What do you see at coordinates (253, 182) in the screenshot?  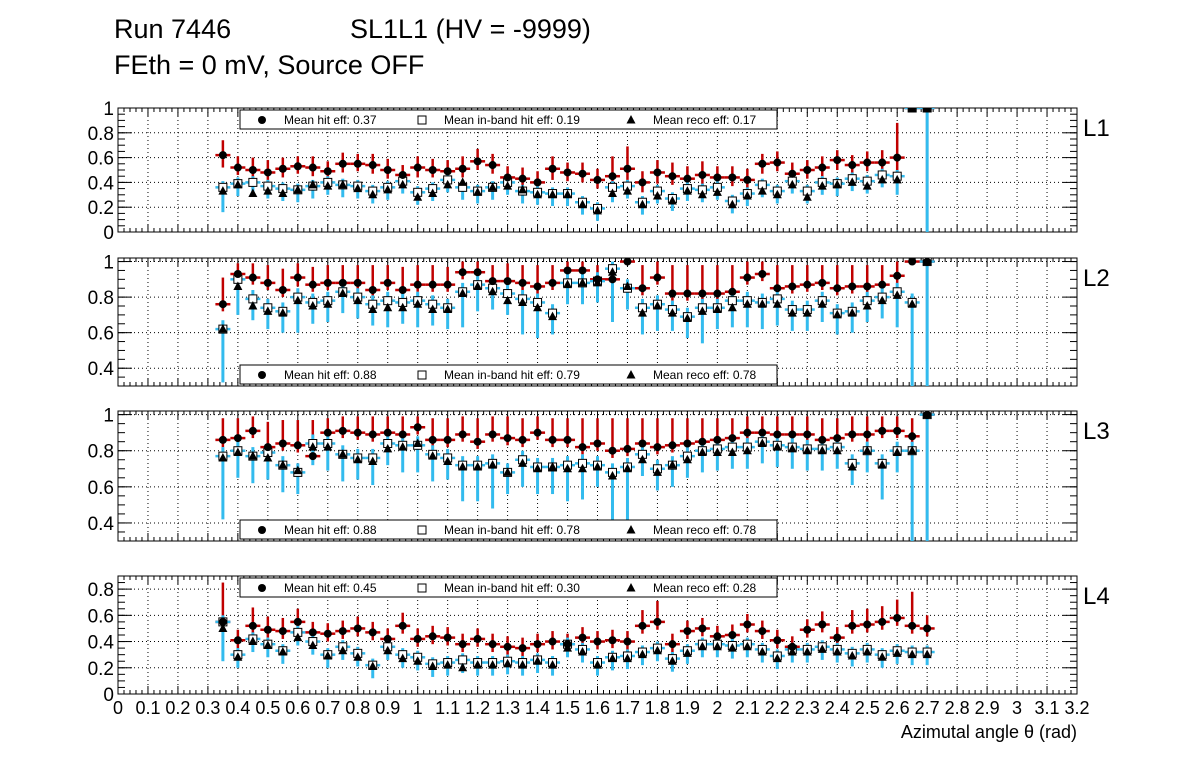 I see `inband-point` at bounding box center [253, 182].